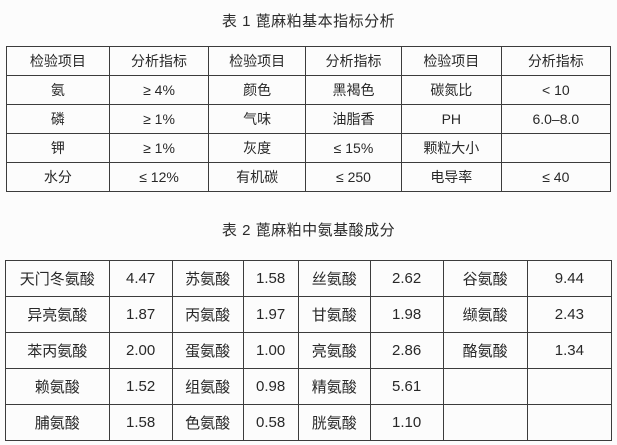 This screenshot has height=445, width=617. I want to click on table2-cell: 赖氨酸, so click(57, 386).